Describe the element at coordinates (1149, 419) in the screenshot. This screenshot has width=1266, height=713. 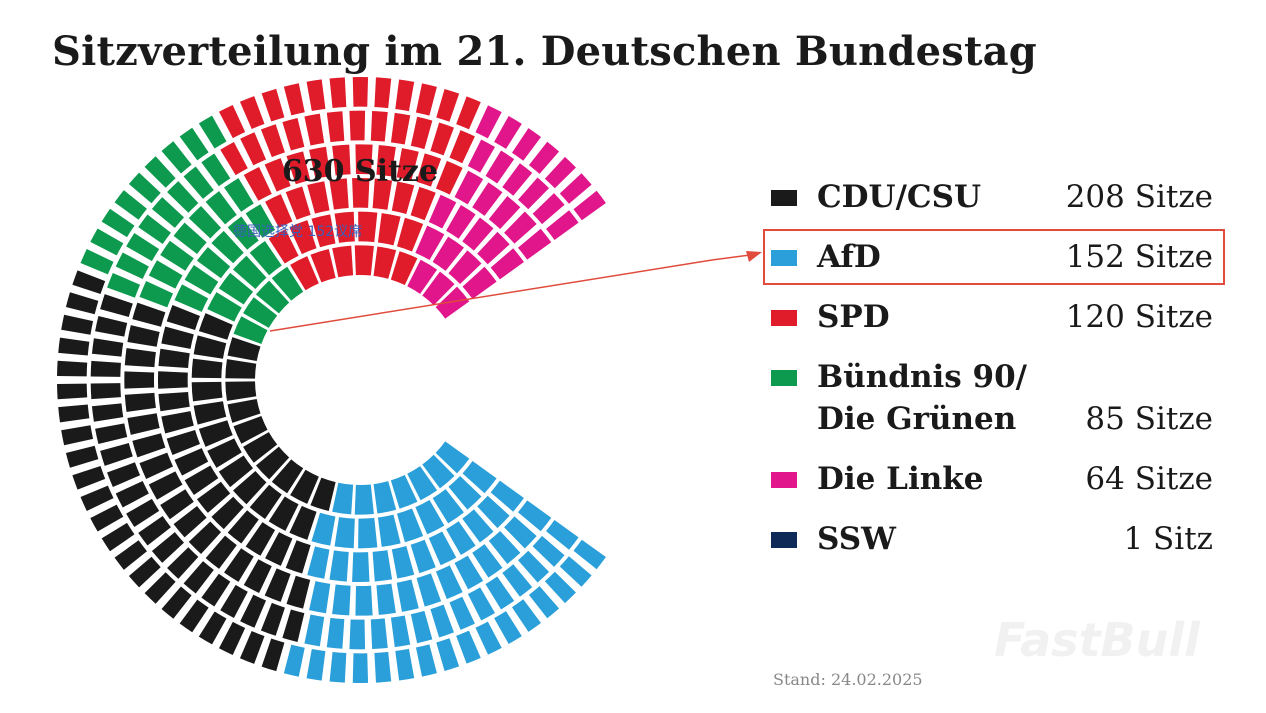
I see `legend-seat-count: 85 Sitze` at that location.